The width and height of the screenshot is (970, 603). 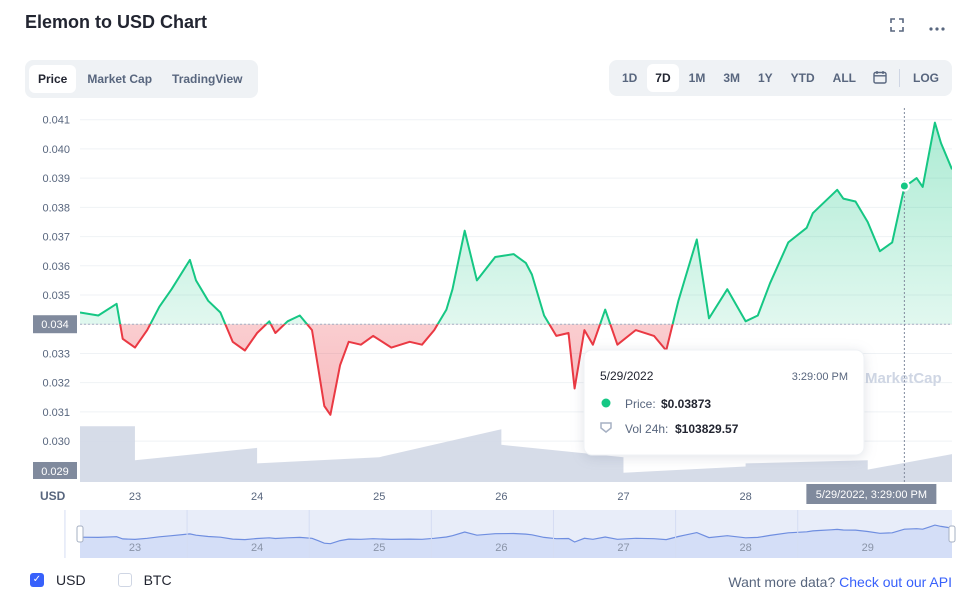 I want to click on navigator-label: 24, so click(x=257, y=548).